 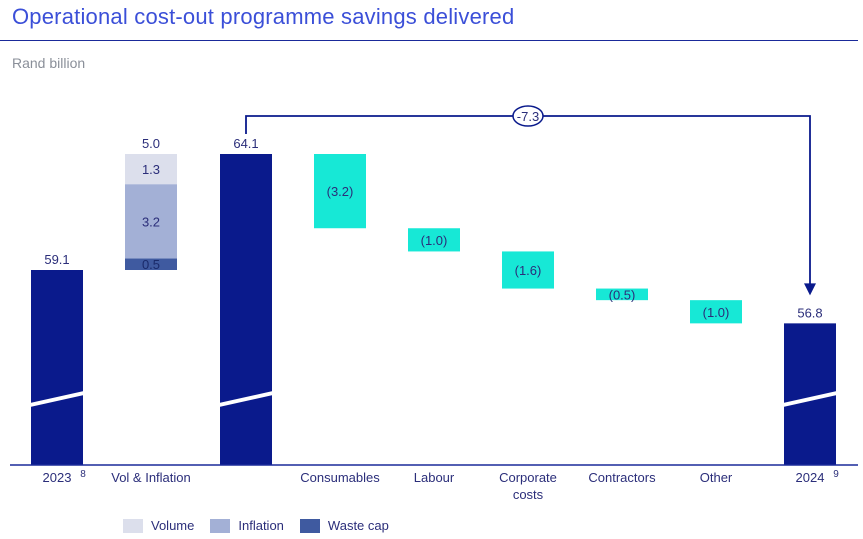 What do you see at coordinates (261, 525) in the screenshot?
I see `legend-label-inflation: Inflation` at bounding box center [261, 525].